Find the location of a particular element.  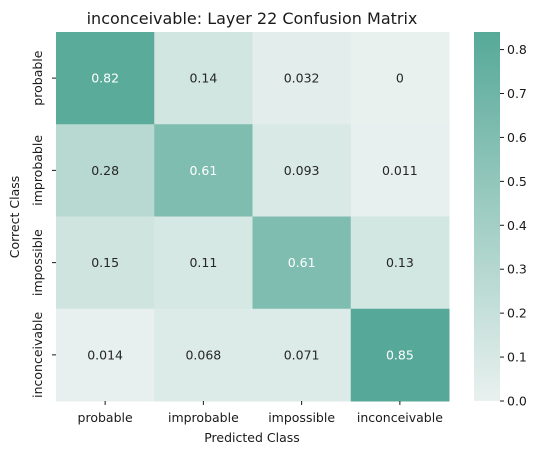

cell-value-label: 0.28 is located at coordinates (105, 170).